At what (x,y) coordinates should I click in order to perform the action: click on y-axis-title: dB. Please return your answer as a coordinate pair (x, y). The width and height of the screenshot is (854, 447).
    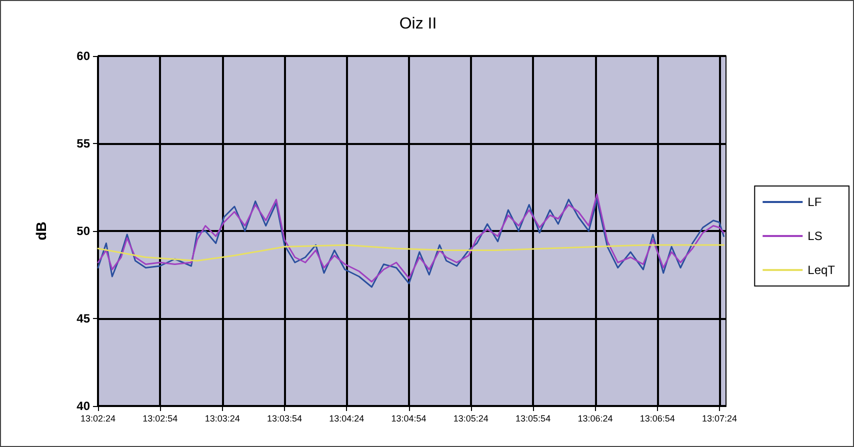
    Looking at the image, I should click on (41, 231).